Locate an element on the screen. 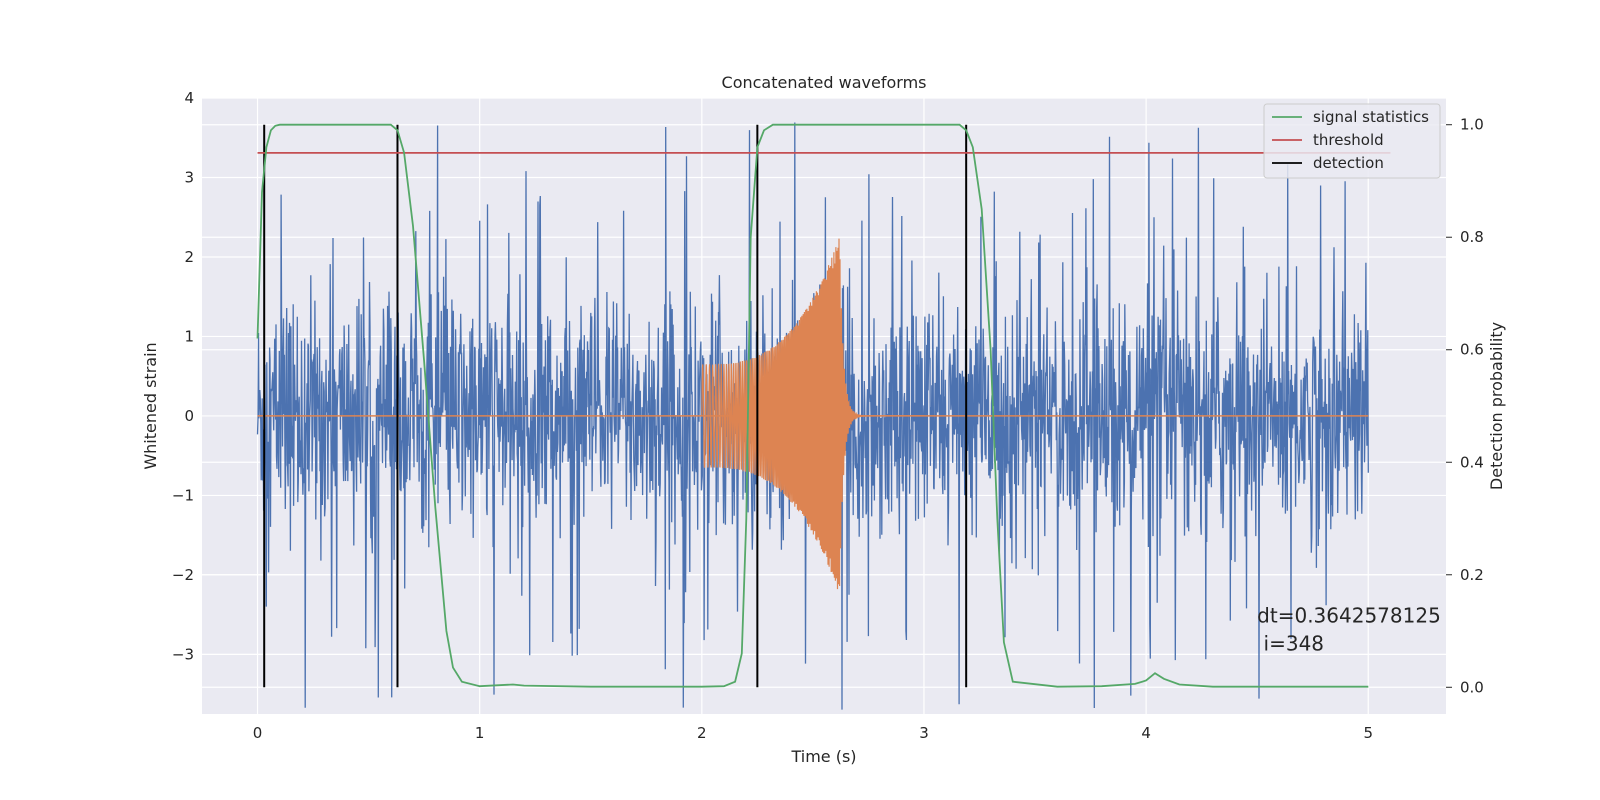 This screenshot has height=800, width=1600. y-tick-label: −1 is located at coordinates (183, 495).